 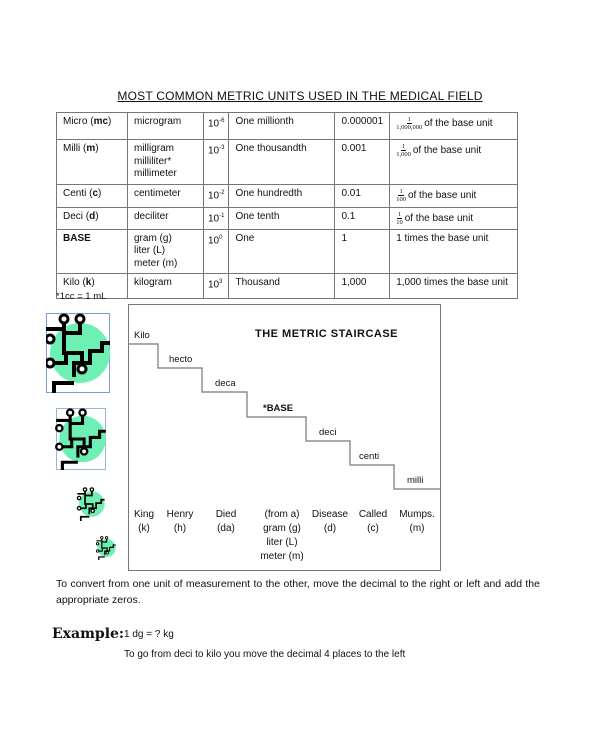 What do you see at coordinates (442, 238) in the screenshot?
I see `relation-text: 1 times the base unit` at bounding box center [442, 238].